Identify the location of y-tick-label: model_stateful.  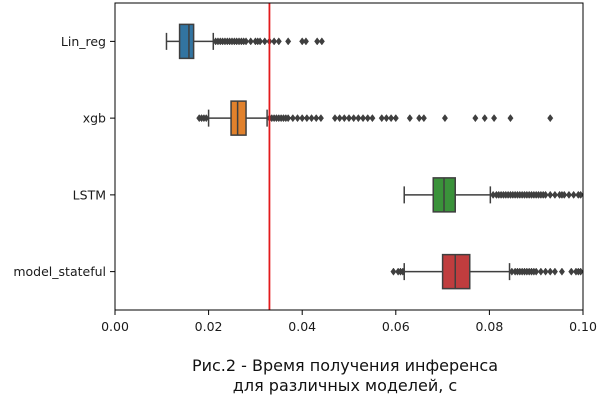
(59, 271).